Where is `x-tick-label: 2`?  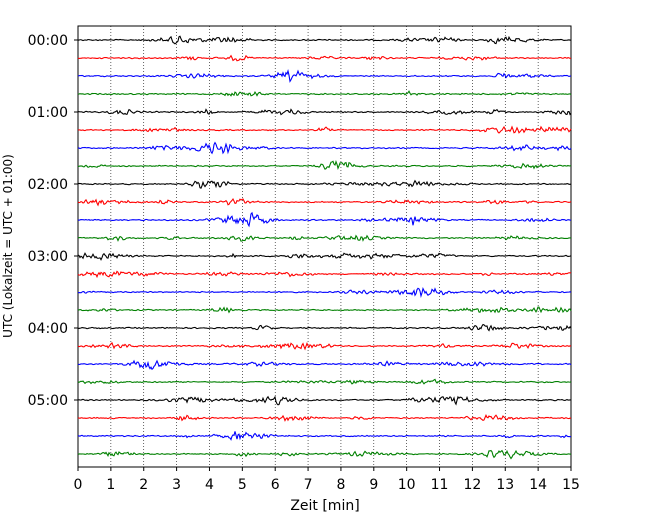 x-tick-label: 2 is located at coordinates (143, 485).